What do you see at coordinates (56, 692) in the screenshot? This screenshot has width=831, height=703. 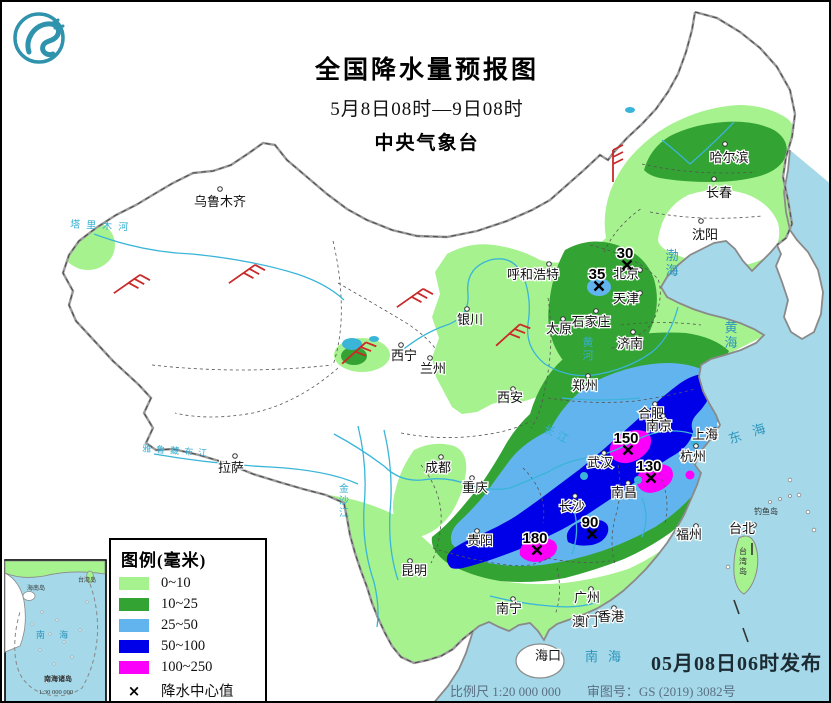 I see `inset-scale-label: 1:30 000 000` at bounding box center [56, 692].